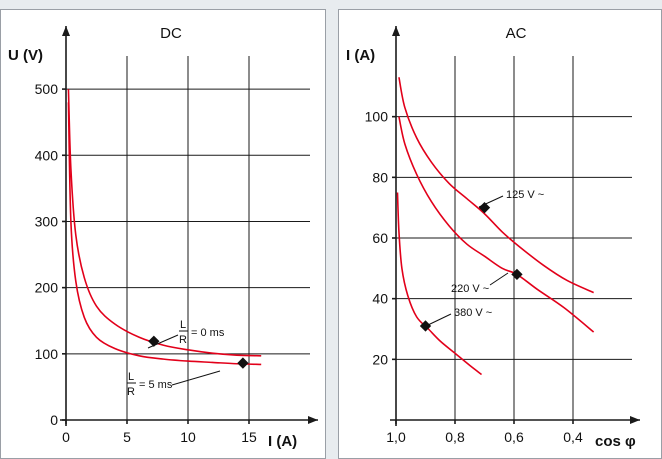 This screenshot has height=459, width=662. Describe the element at coordinates (47, 221) in the screenshot. I see `dc-y-tick-label: 300` at that location.